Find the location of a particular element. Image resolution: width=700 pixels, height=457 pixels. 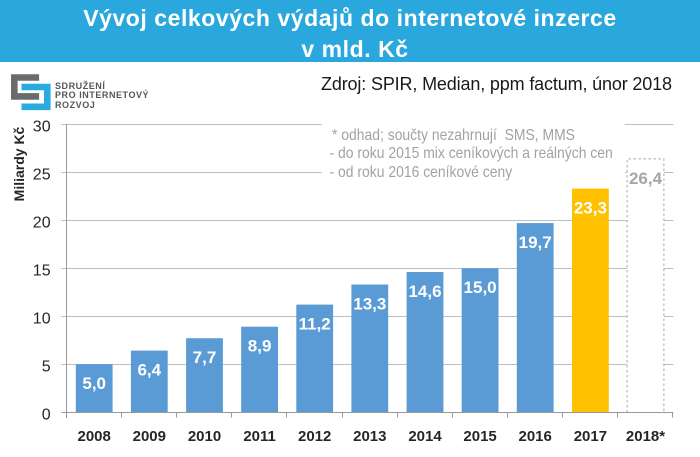

svg-text: 2009 is located at coordinates (149, 436).